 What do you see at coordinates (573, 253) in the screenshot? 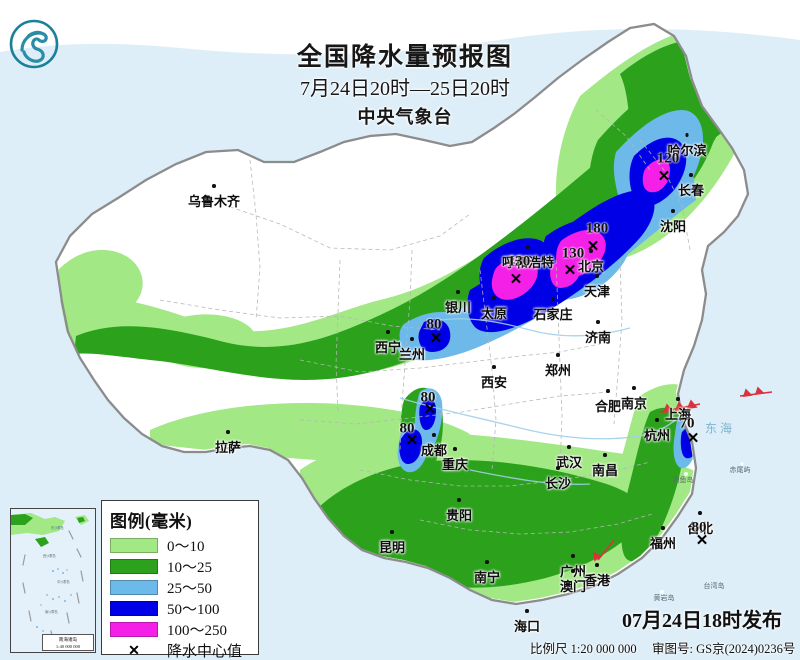
I see `precip-center-value-2: 130` at bounding box center [573, 253].